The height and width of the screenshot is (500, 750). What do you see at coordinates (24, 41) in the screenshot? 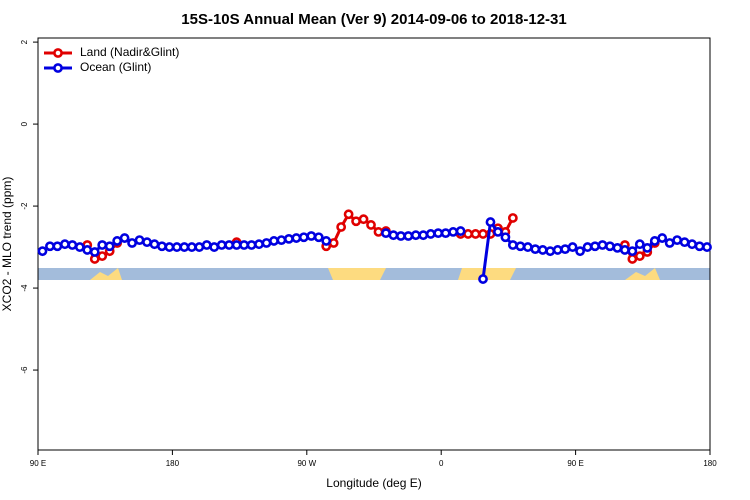
I see `y-tick-label: 2` at bounding box center [24, 41].